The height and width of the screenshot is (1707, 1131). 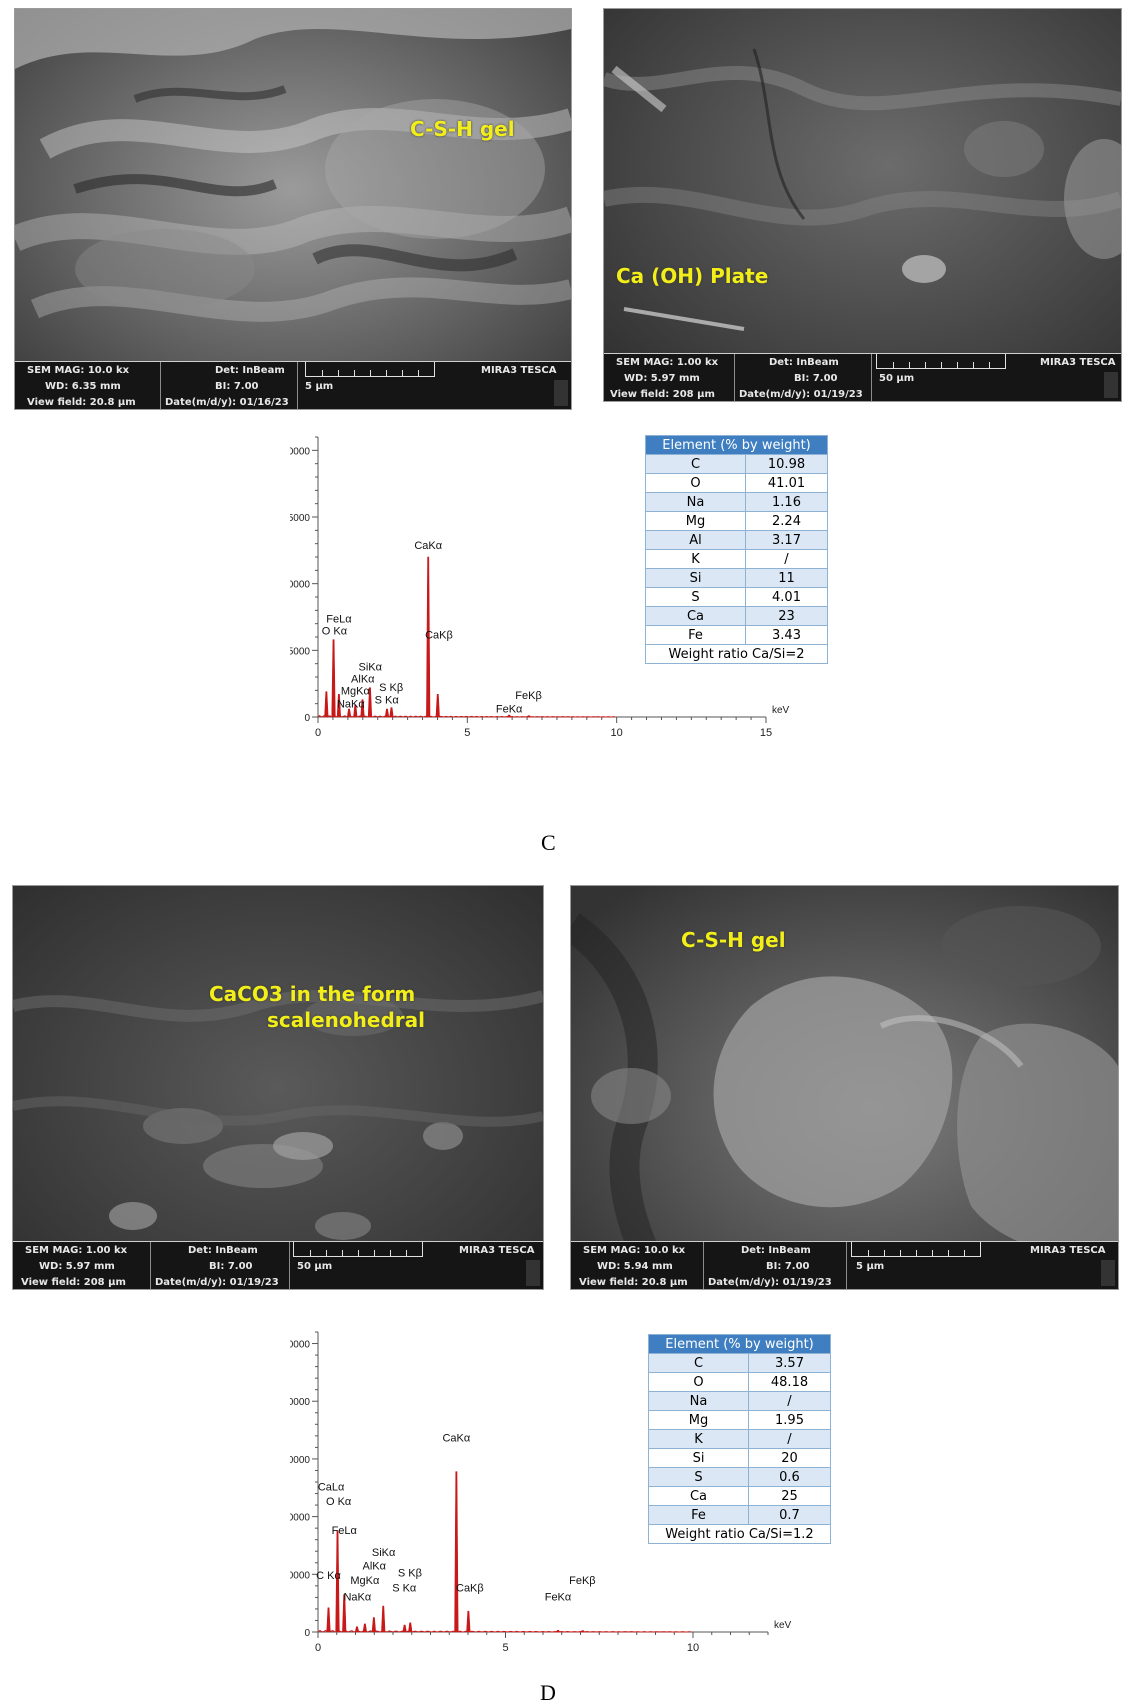 What do you see at coordinates (633, 1282) in the screenshot?
I see `sem-view-field: View field: 20.8 μm` at bounding box center [633, 1282].